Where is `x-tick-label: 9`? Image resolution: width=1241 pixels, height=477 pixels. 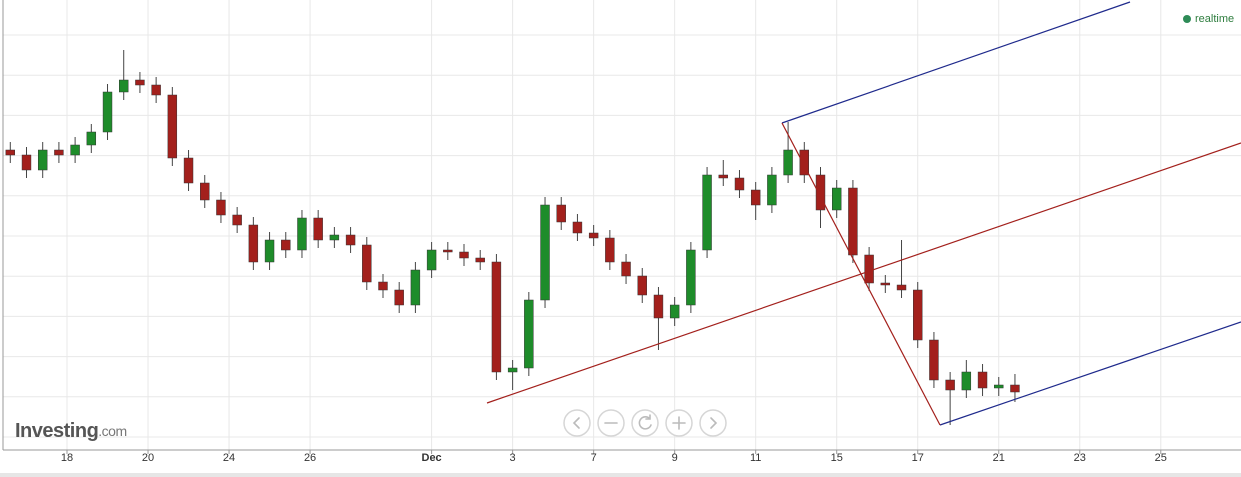 x-tick-label: 9 is located at coordinates (675, 458).